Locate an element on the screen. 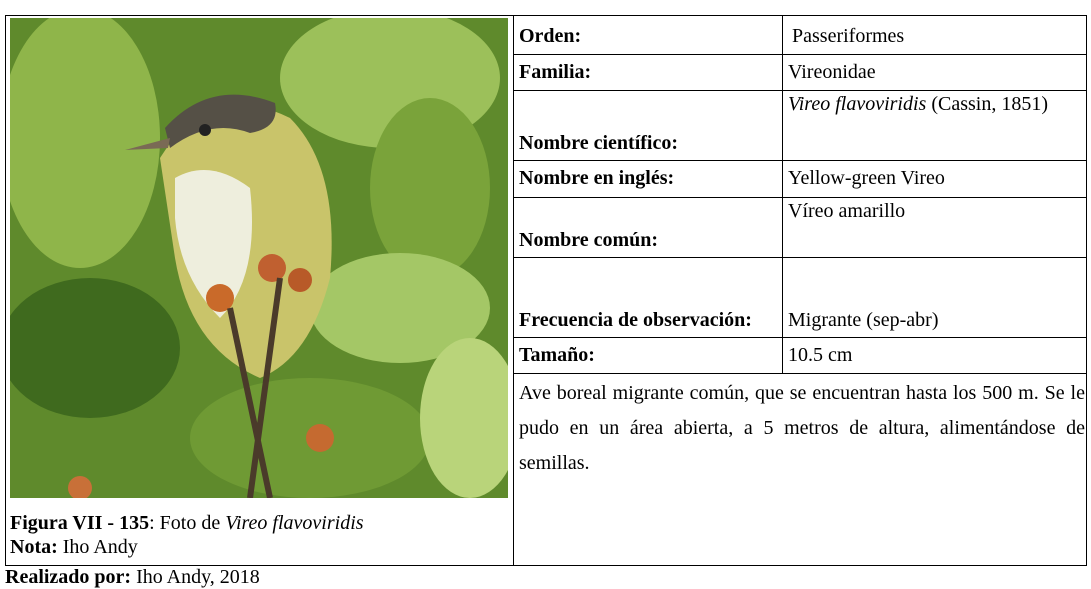 Image resolution: width=1091 pixels, height=589 pixels. value: Migrante (sep-abr) is located at coordinates (863, 320).